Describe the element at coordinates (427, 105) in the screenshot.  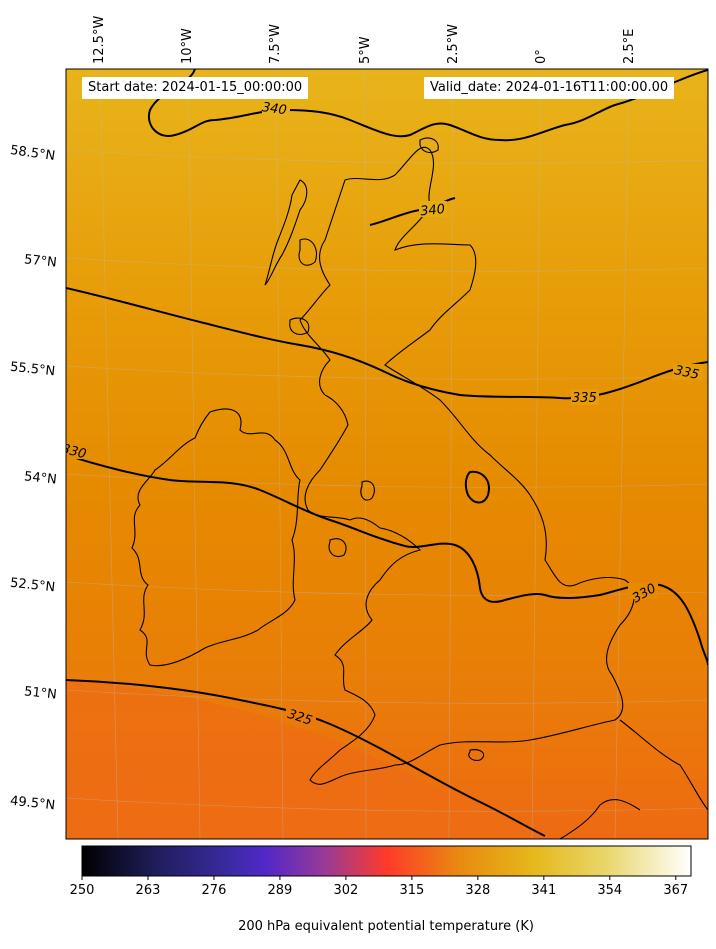
I see `contour-340-north` at that location.